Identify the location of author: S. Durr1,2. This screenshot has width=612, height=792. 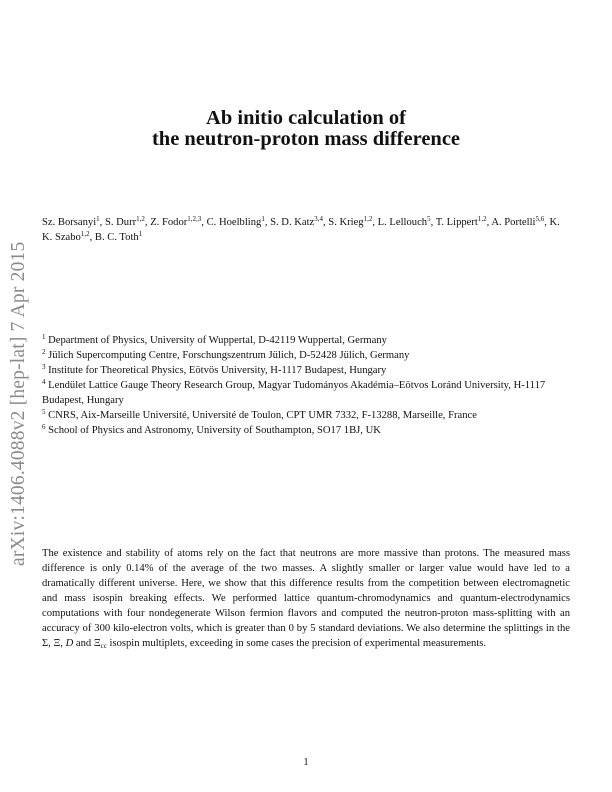
(124, 222).